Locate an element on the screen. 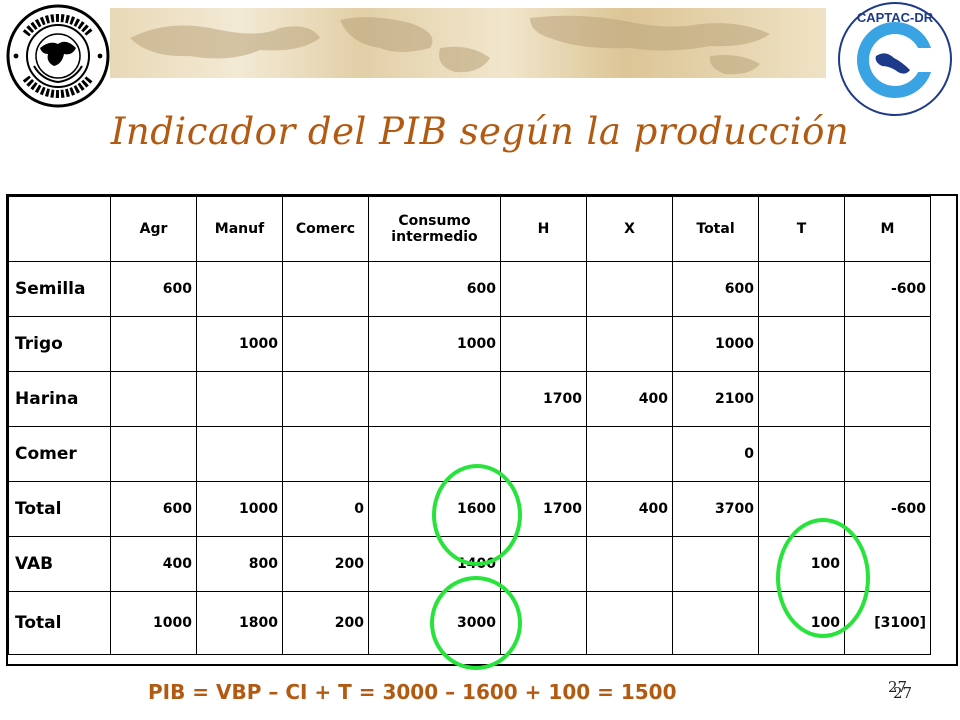 The height and width of the screenshot is (720, 960). table-cell: 2100 is located at coordinates (715, 399).